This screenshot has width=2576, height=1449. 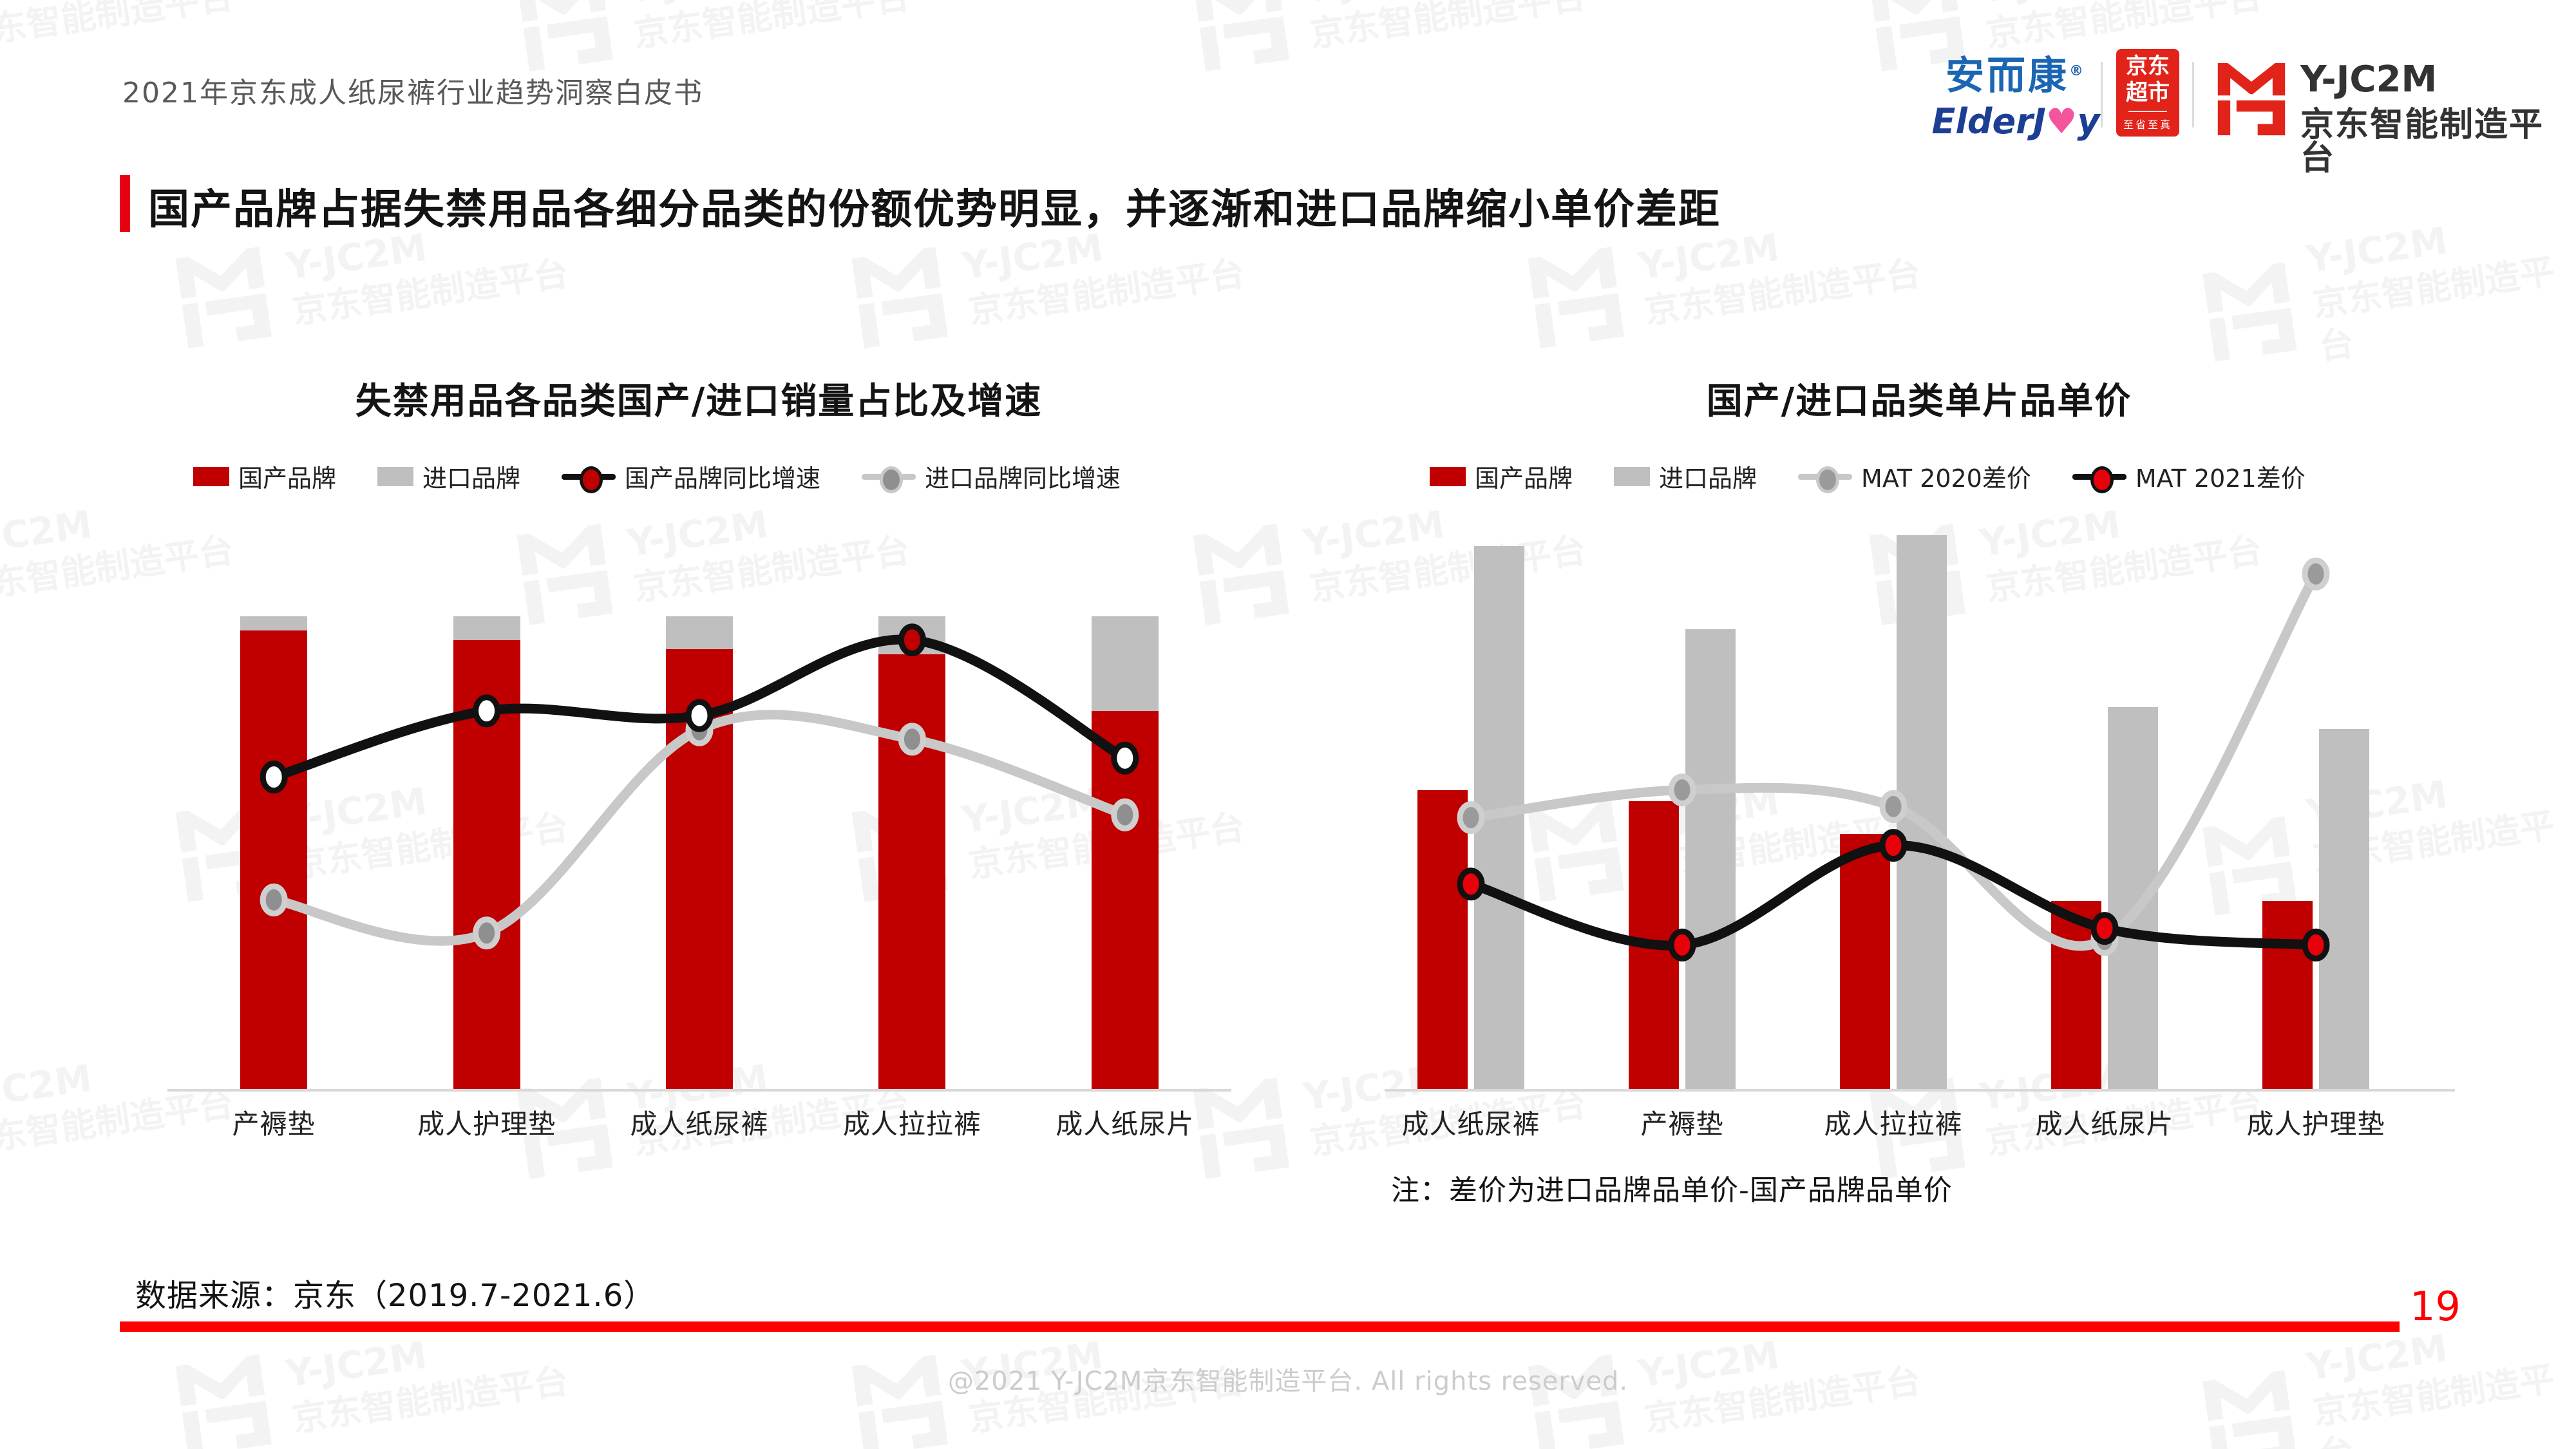 What do you see at coordinates (2008, 76) in the screenshot?
I see `elderjoy-cn-text: 安而康` at bounding box center [2008, 76].